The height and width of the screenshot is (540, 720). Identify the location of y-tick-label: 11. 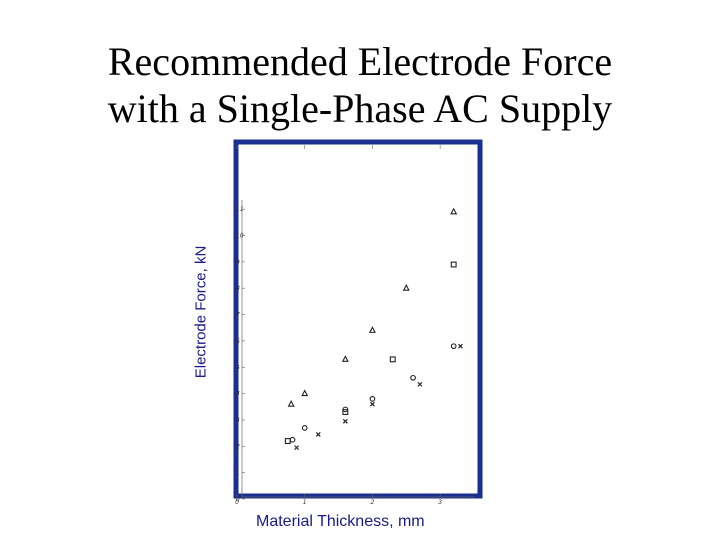
(240, 209).